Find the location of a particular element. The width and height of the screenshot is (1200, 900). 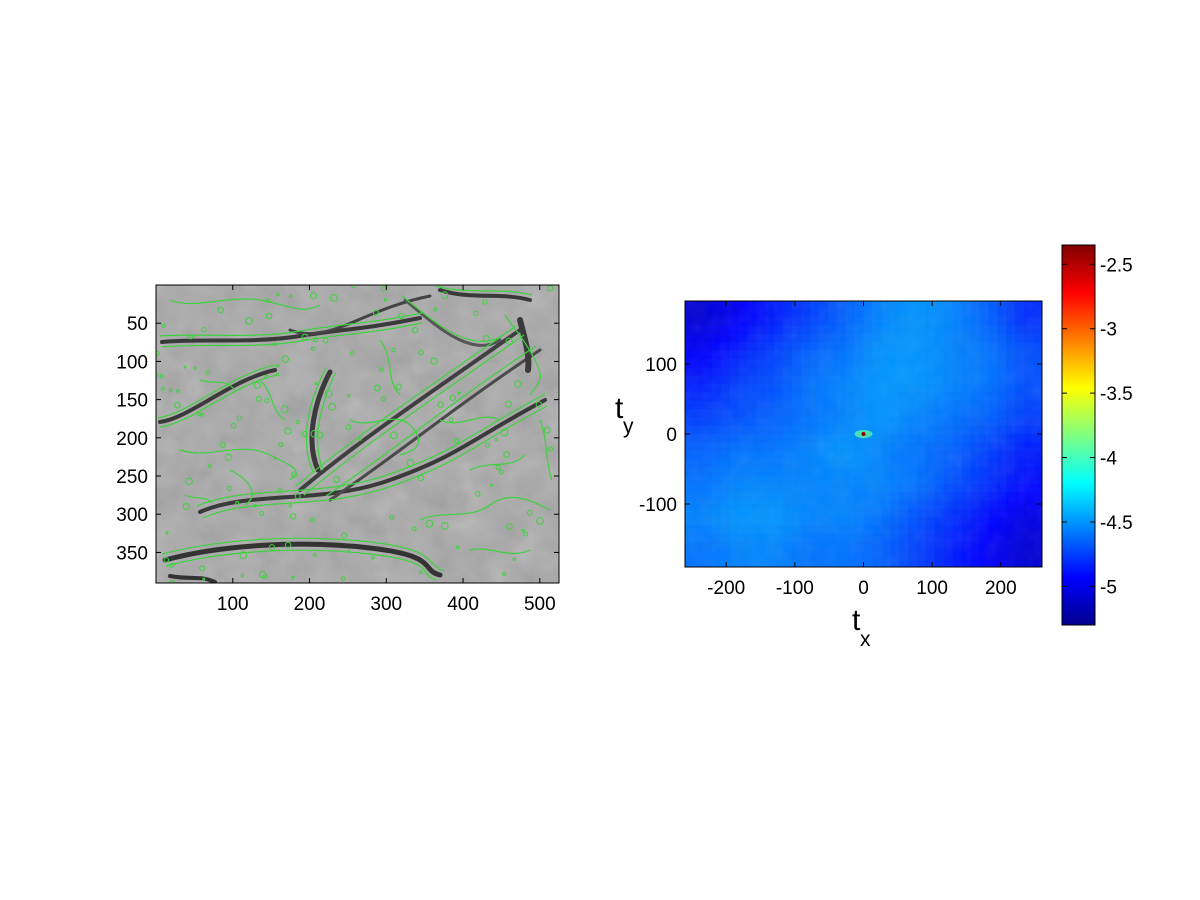

edge-contours is located at coordinates (355, 433).